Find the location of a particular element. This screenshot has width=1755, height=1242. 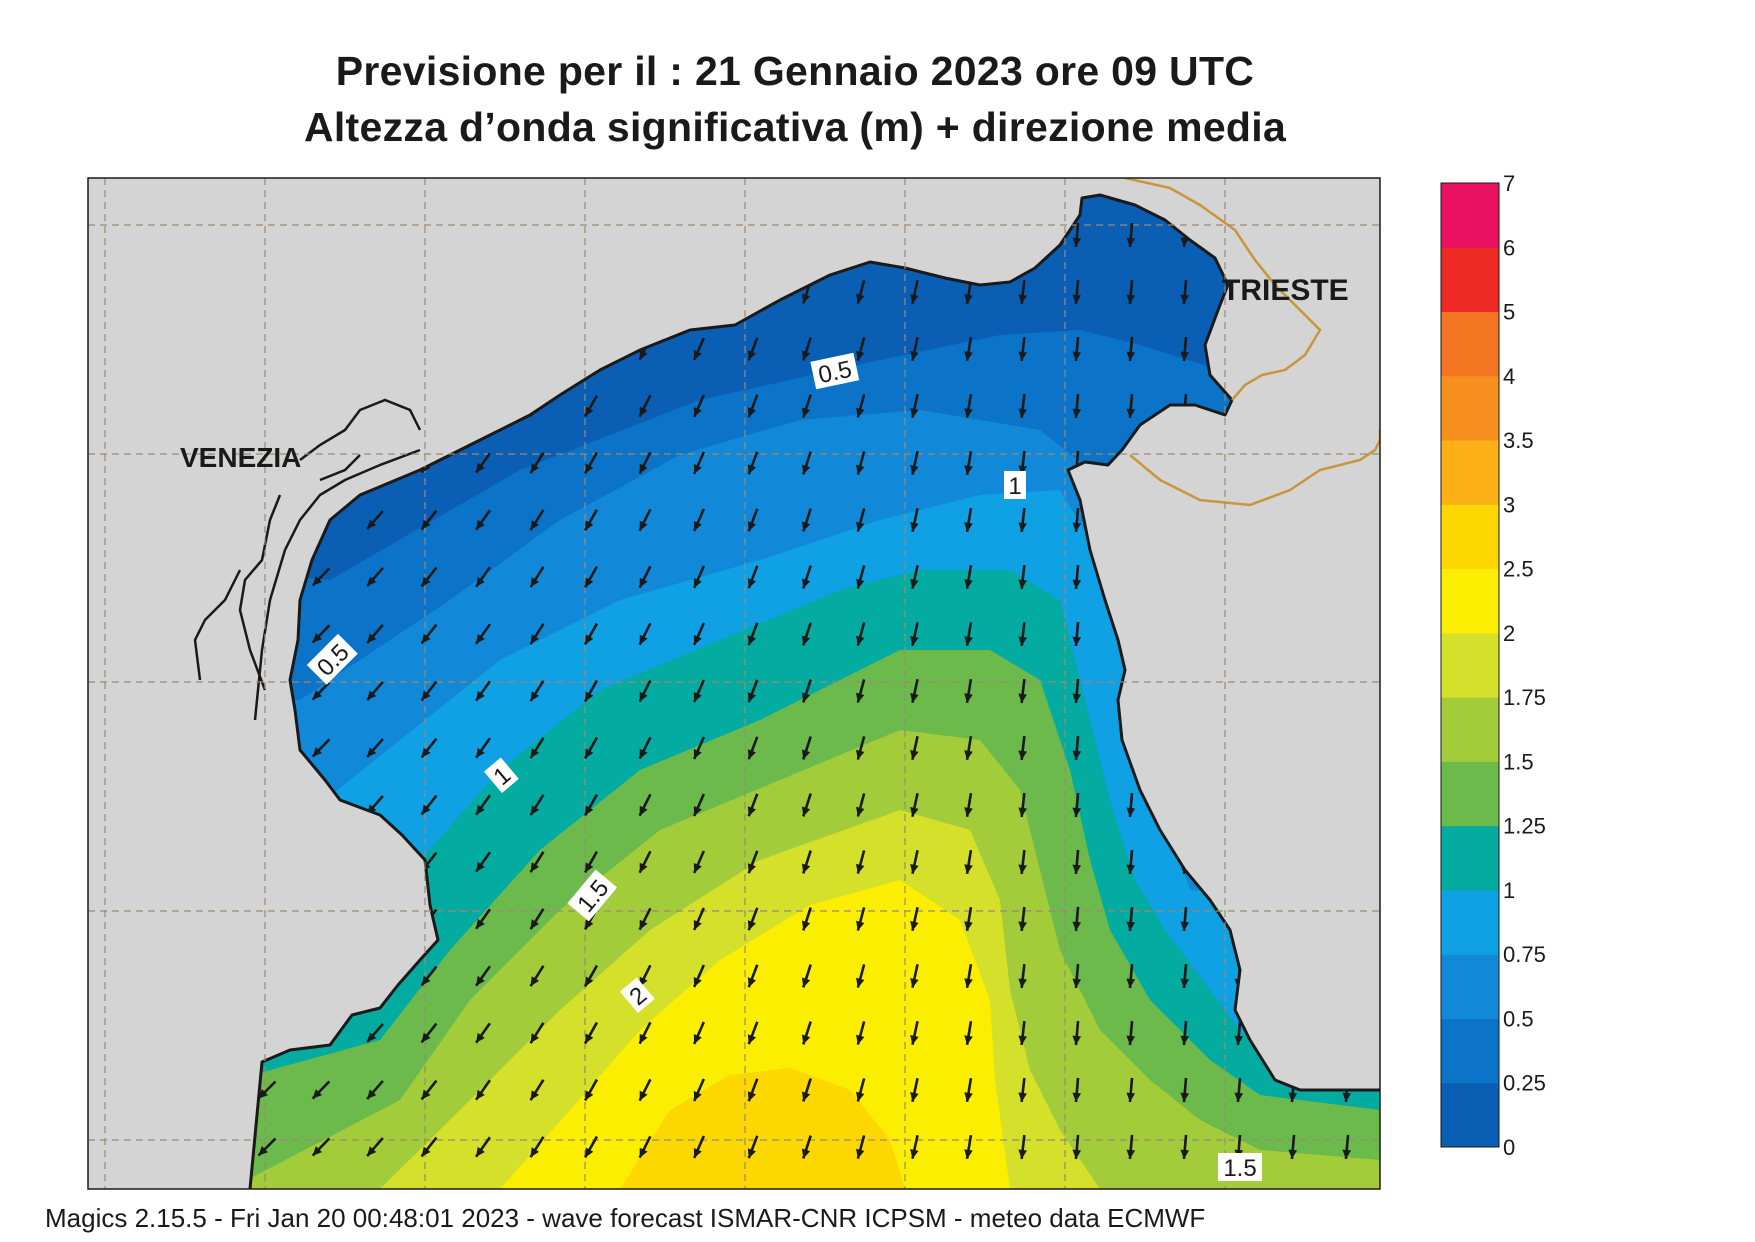

place-label-venezia: VENEZIA is located at coordinates (240, 457).